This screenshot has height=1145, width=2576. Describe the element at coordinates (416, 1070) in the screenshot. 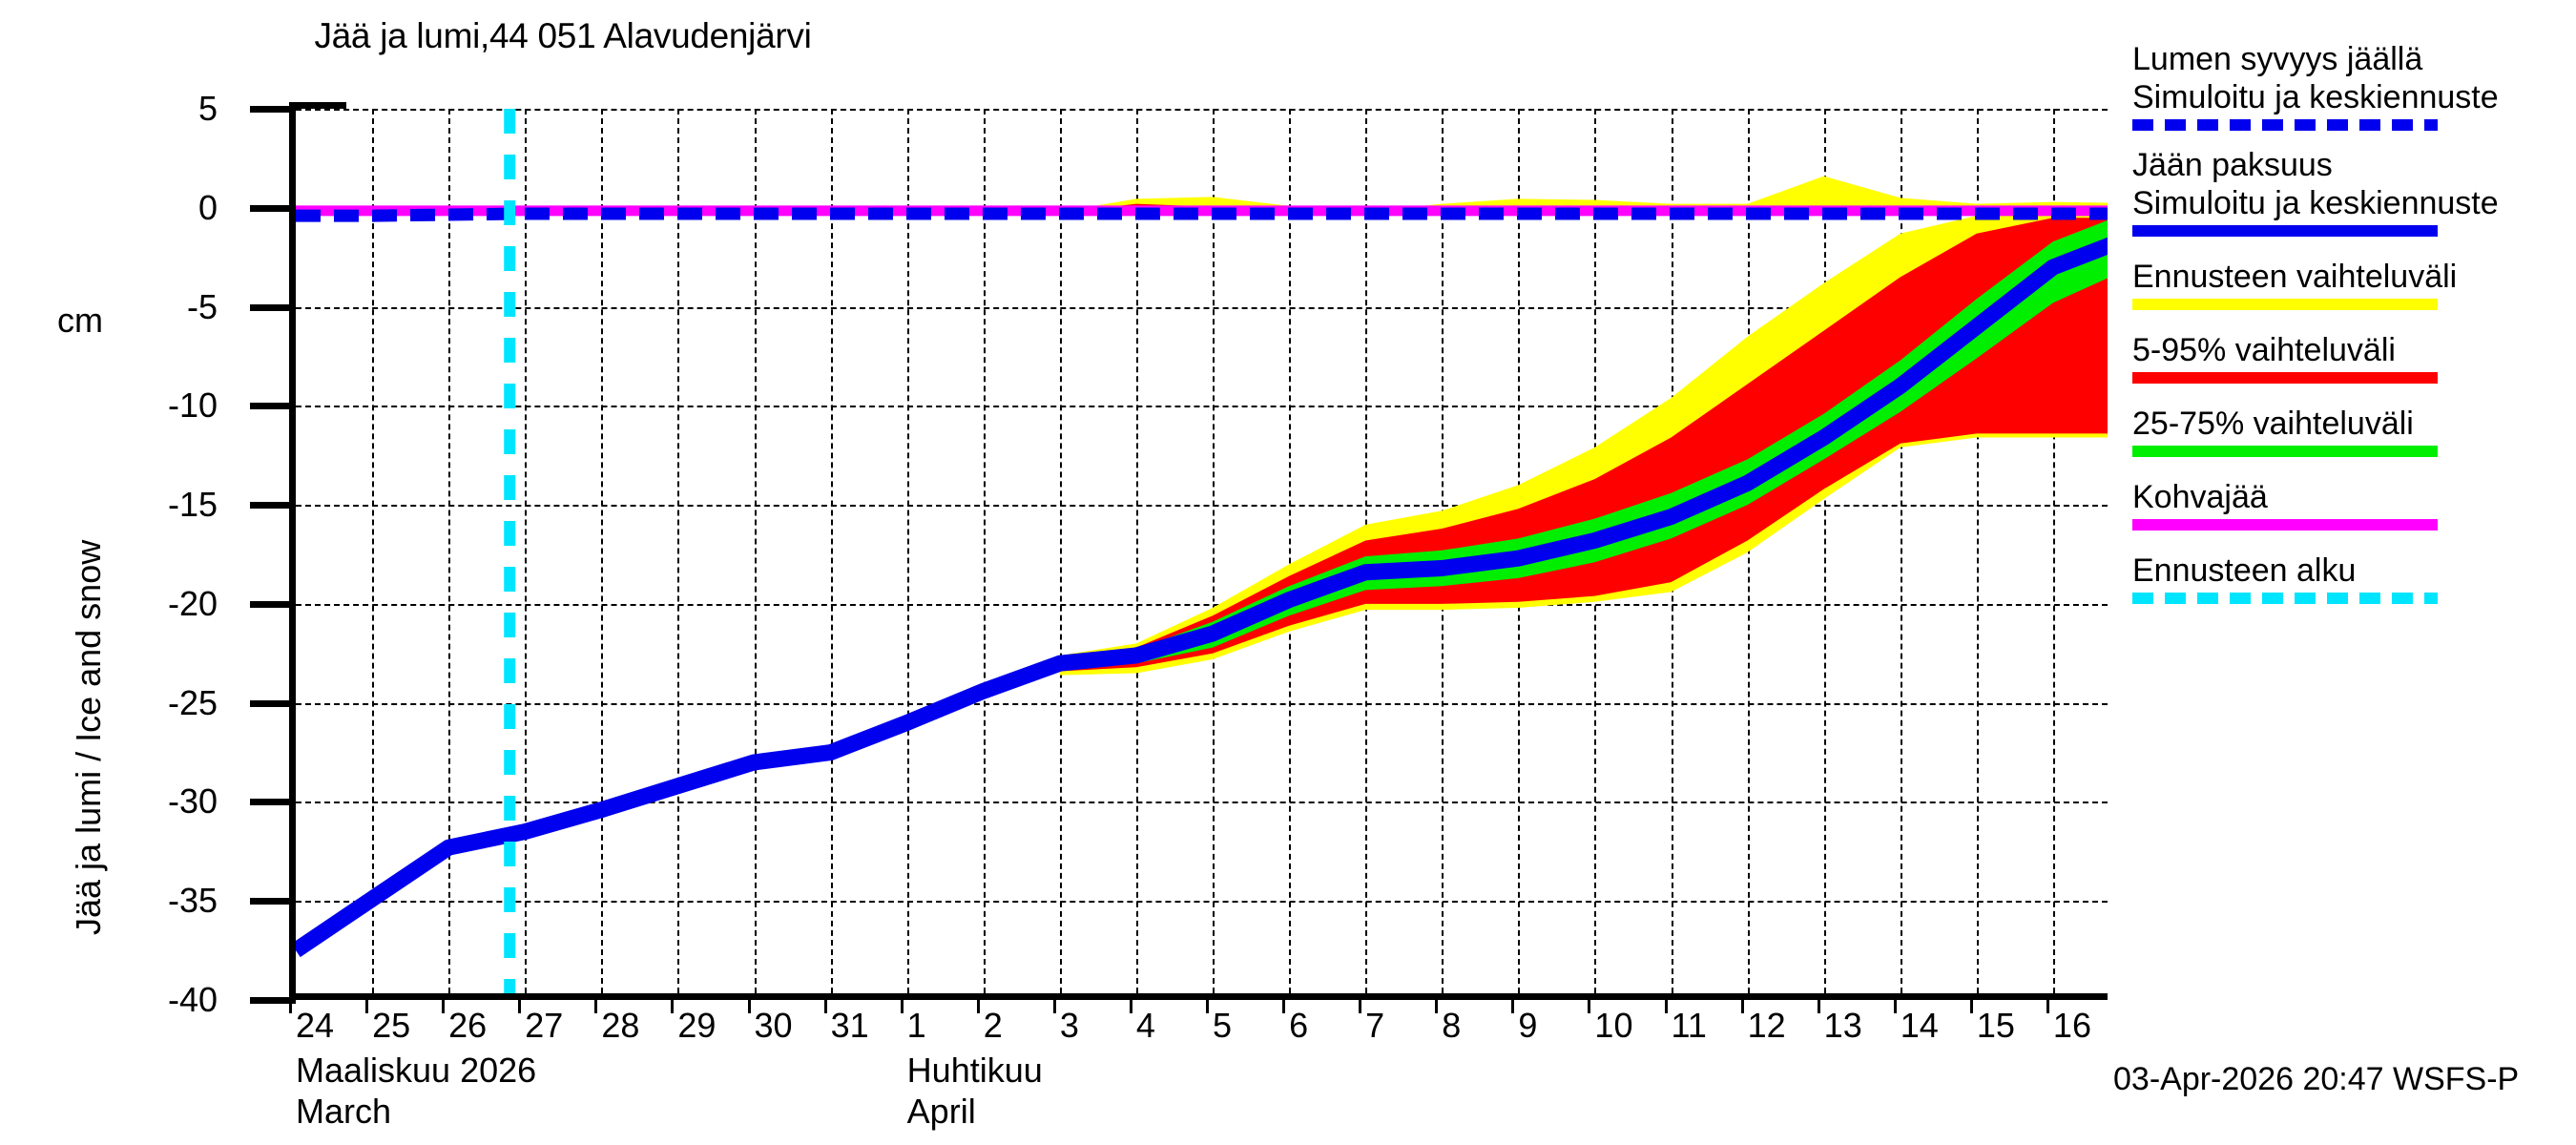

I see `month-label-fi: Maaliskuu 2026` at that location.